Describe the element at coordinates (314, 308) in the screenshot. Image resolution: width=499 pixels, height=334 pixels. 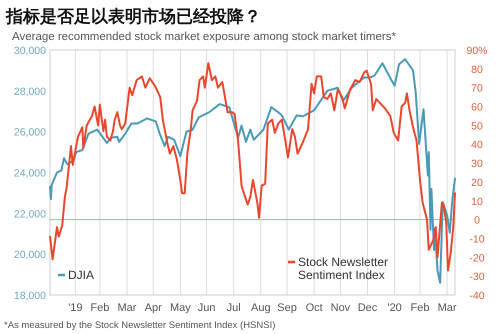
I see `x-tick-label: Oct` at that location.